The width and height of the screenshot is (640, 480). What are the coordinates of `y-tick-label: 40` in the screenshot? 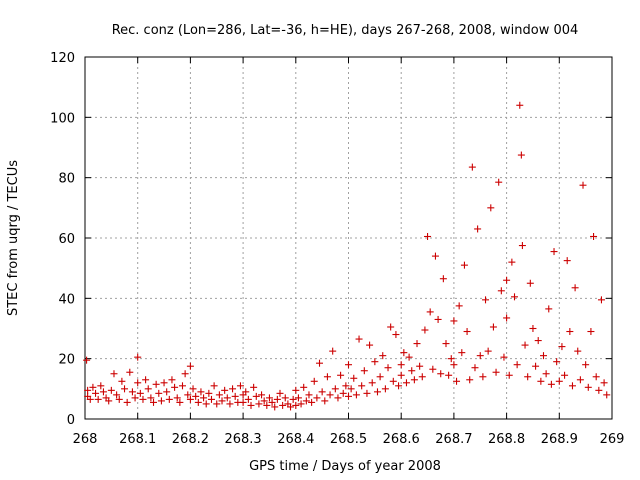 It's located at (66, 299).